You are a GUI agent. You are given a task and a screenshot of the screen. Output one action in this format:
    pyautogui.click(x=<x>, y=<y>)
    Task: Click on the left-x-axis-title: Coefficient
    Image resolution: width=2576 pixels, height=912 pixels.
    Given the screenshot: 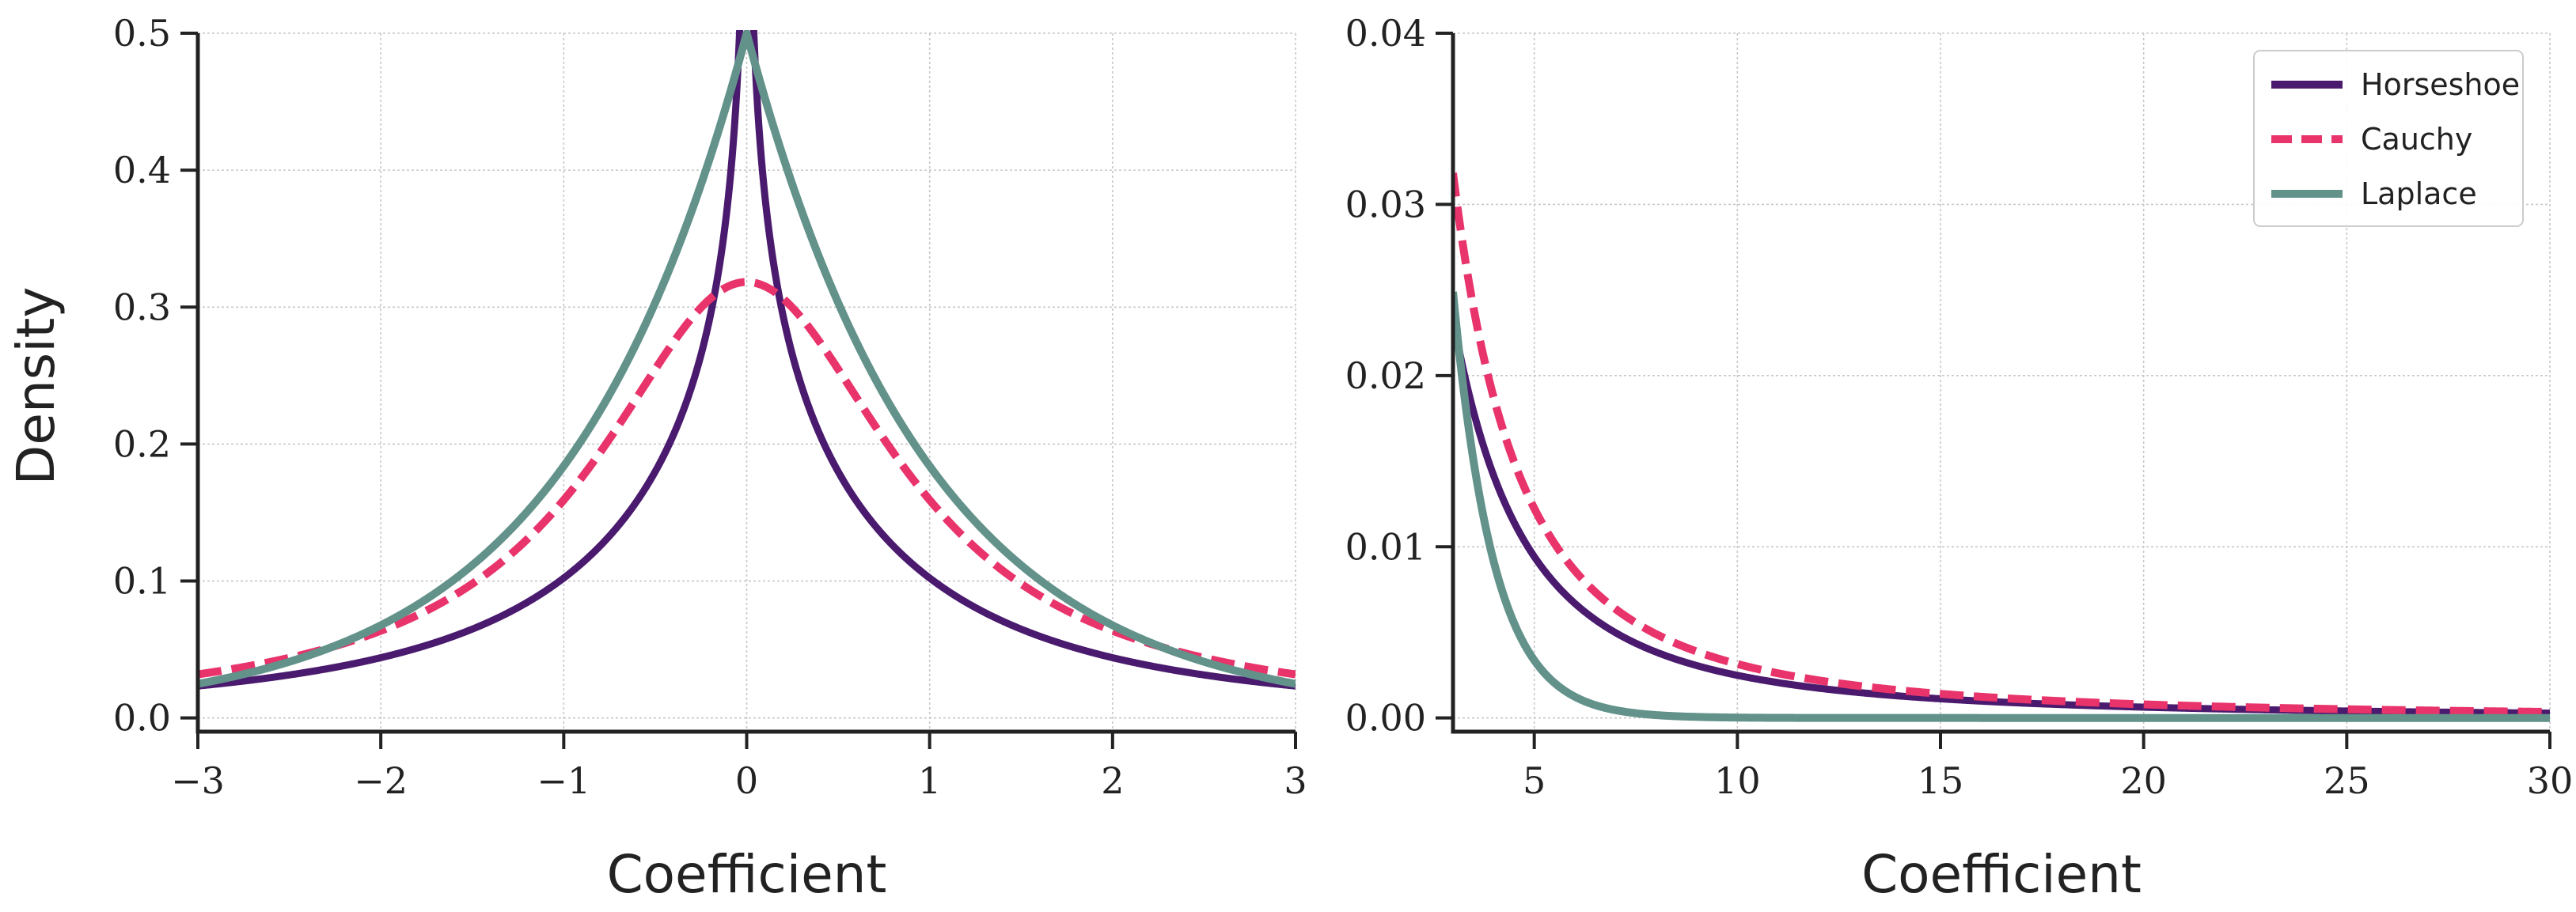 What is the action you would take?
    pyautogui.click(x=747, y=875)
    